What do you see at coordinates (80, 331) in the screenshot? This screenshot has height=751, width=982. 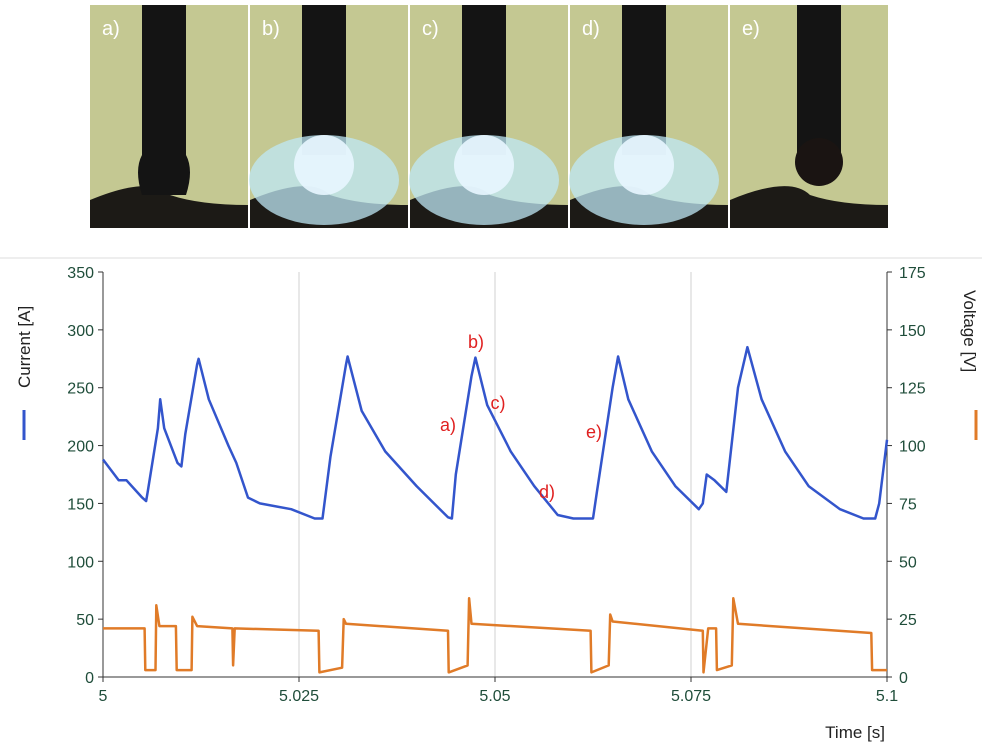 I see `y-tick-label: 300` at bounding box center [80, 331].